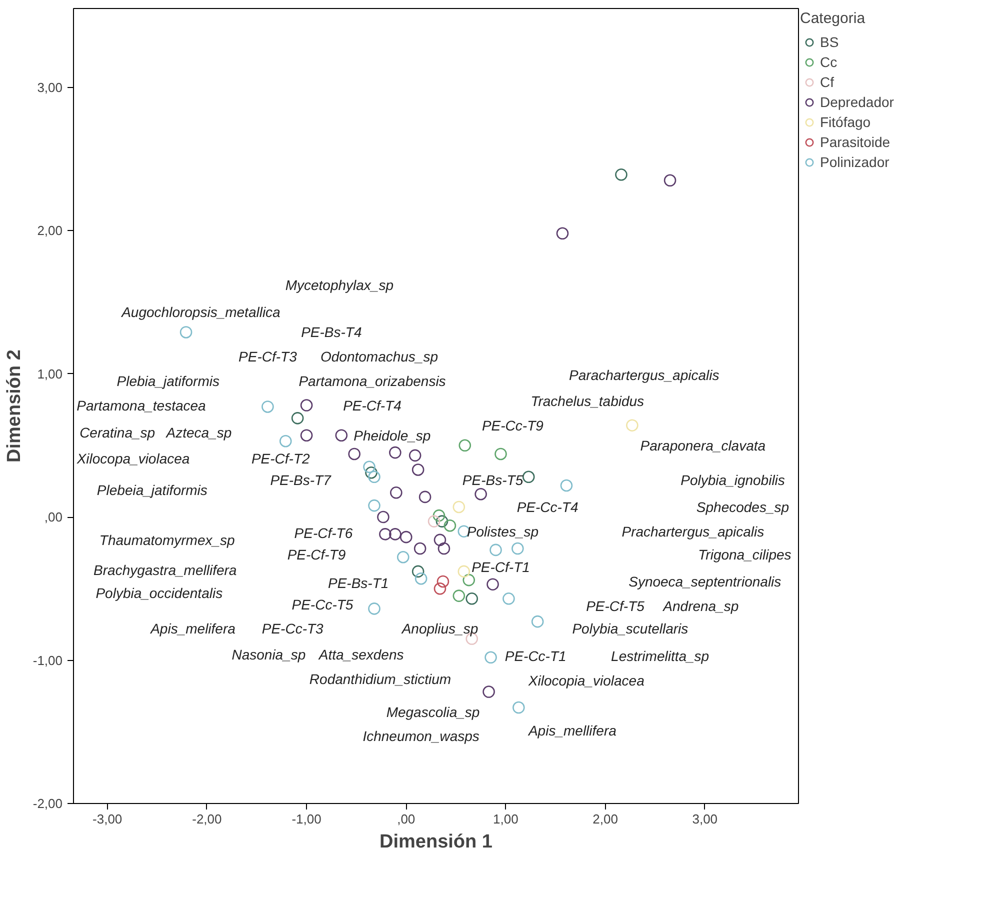 The image size is (982, 898). Describe the element at coordinates (301, 480) in the screenshot. I see `annotation: PE-Bs-T7` at that location.